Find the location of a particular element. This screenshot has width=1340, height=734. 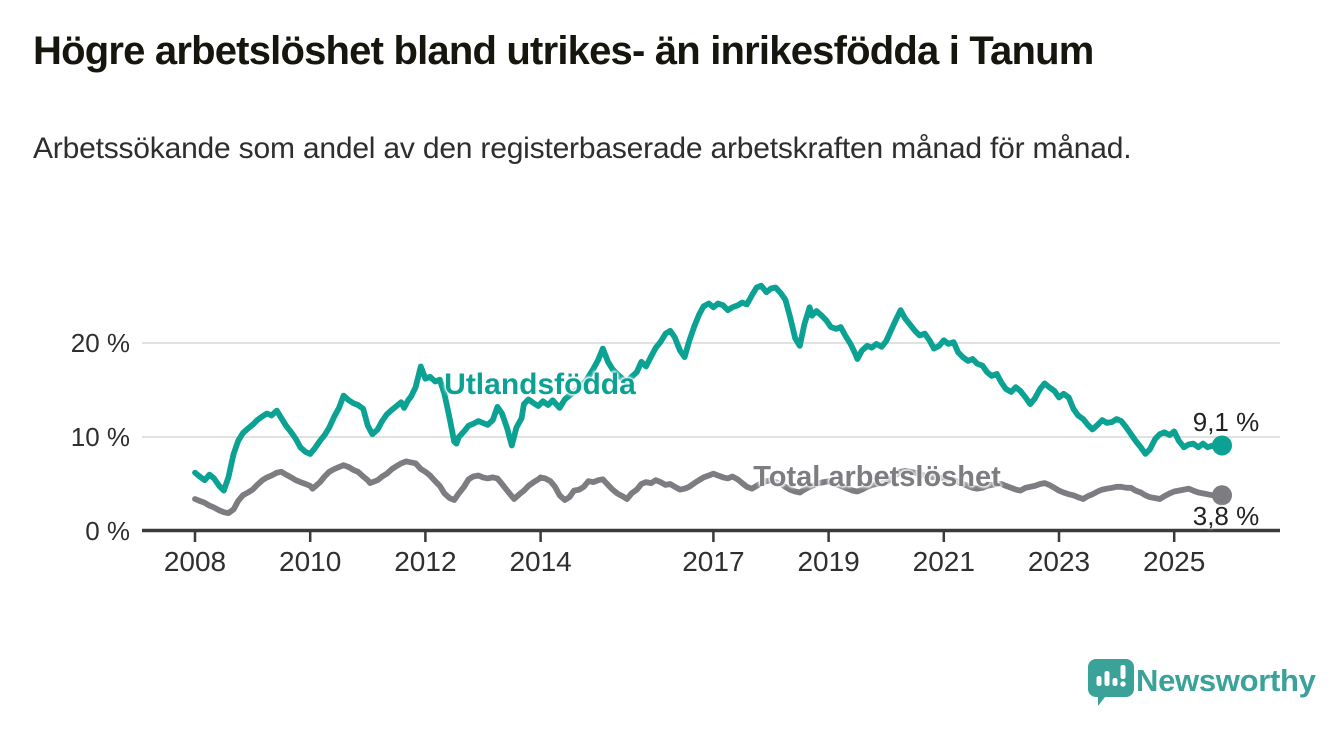

gridlines is located at coordinates (711, 390).